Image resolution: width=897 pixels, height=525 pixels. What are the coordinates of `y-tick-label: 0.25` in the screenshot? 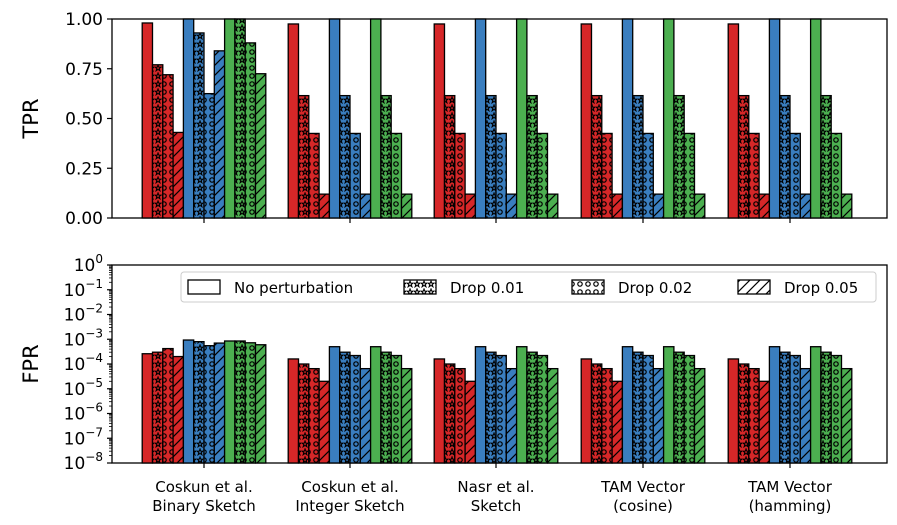 It's located at (84, 169).